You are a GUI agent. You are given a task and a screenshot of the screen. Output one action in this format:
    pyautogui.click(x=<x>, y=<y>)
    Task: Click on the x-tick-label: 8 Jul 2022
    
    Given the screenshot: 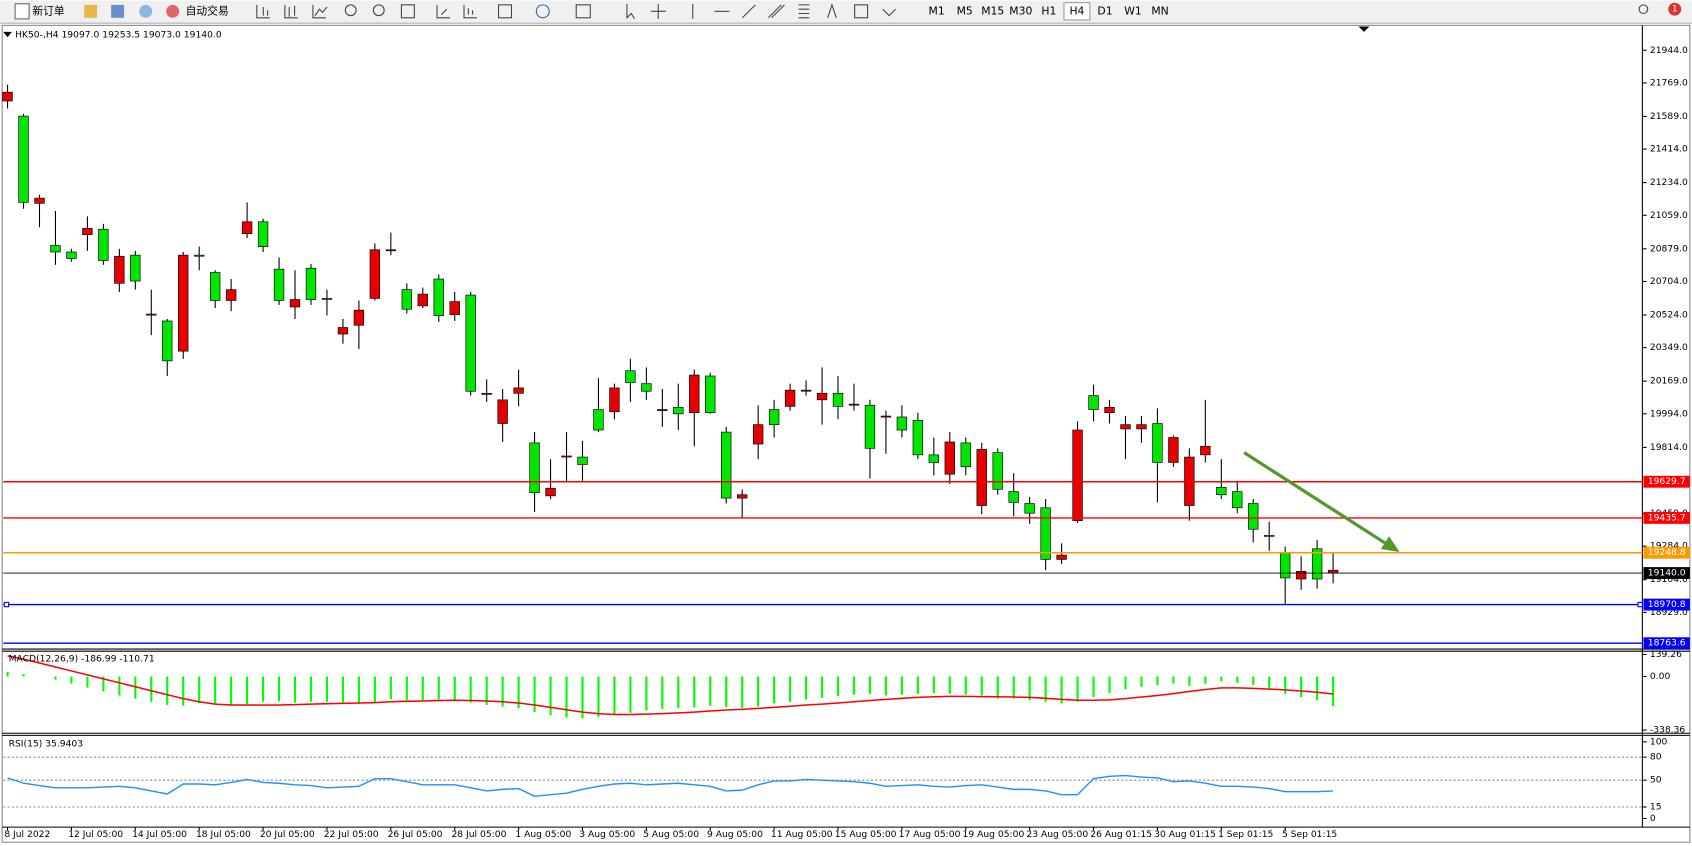 What is the action you would take?
    pyautogui.click(x=27, y=834)
    